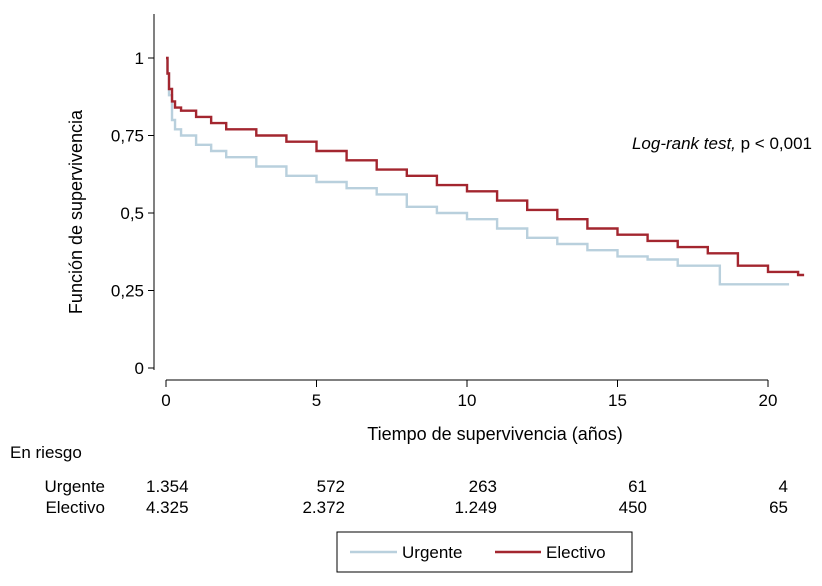 The image size is (822, 586). I want to click on legend-label-electivo: Electivo, so click(576, 552).